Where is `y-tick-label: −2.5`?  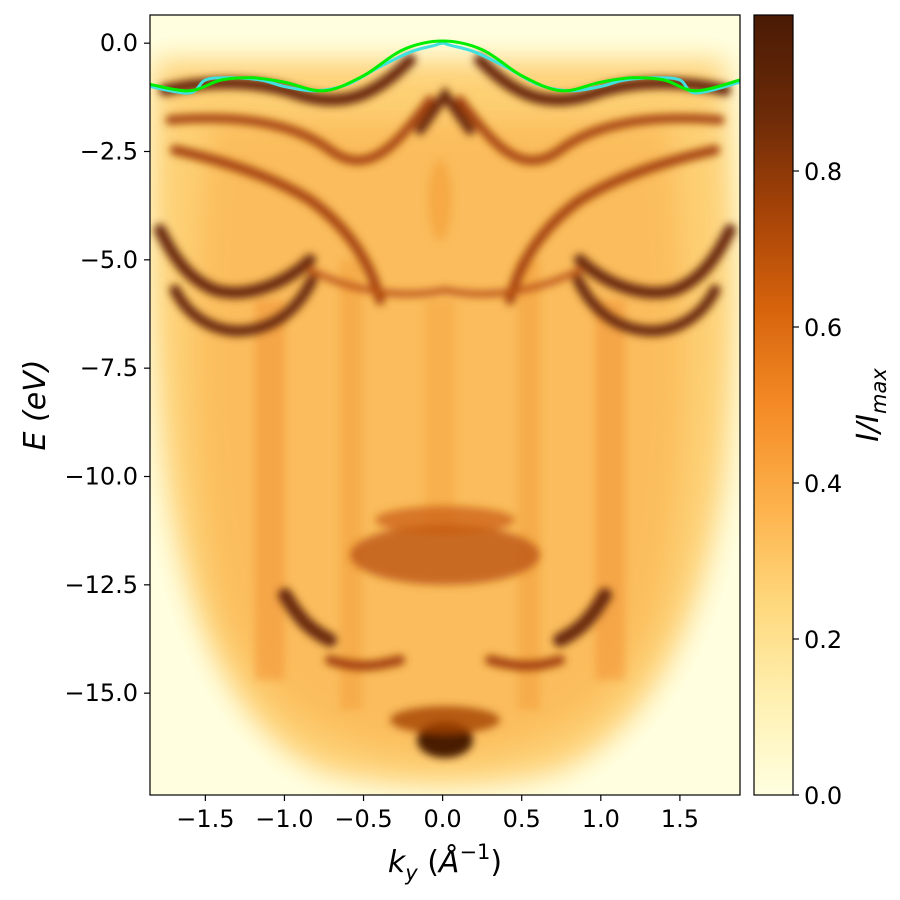
y-tick-label: −2.5 is located at coordinates (109, 152).